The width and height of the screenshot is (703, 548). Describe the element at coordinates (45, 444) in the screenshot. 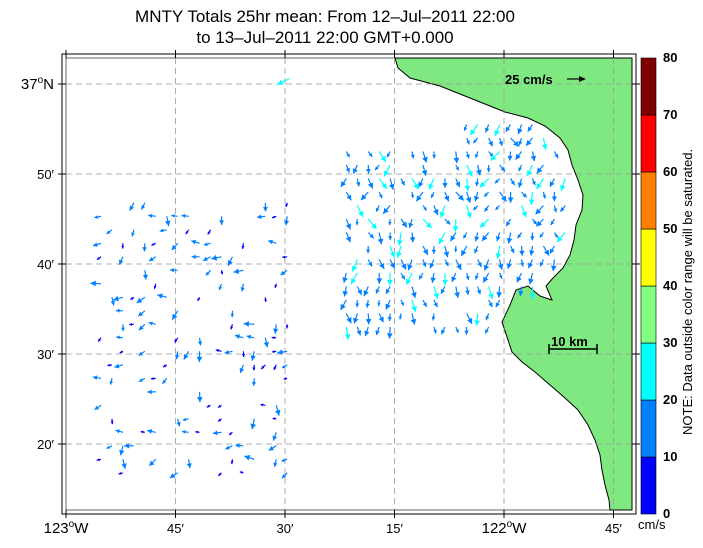

I see `y-tick-label: 20′` at that location.